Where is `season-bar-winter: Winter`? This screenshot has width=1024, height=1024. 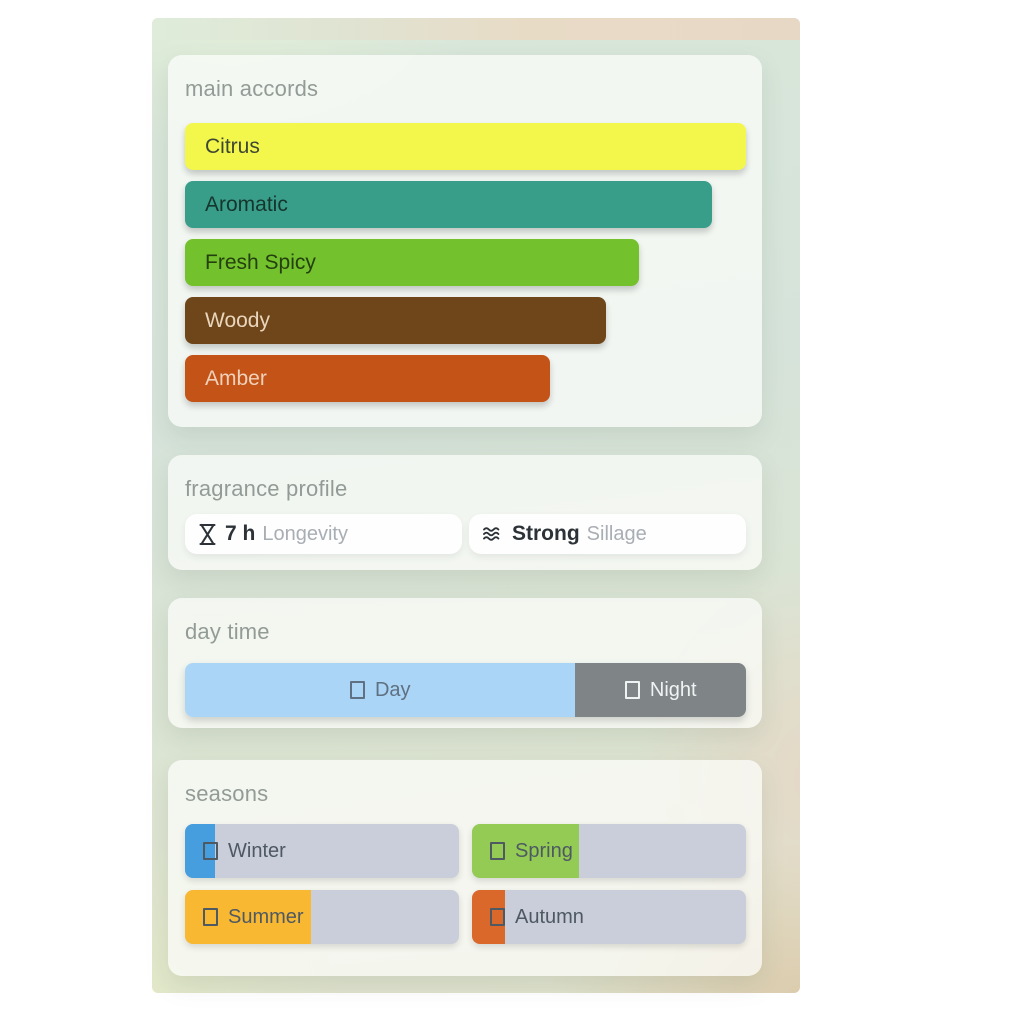 season-bar-winter: Winter is located at coordinates (322, 851).